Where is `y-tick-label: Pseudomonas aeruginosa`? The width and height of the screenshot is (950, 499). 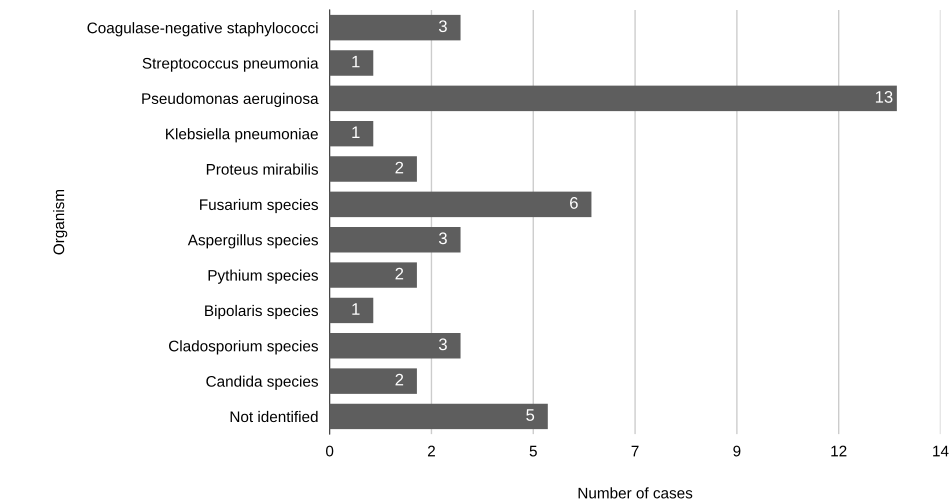 y-tick-label: Pseudomonas aeruginosa is located at coordinates (230, 100).